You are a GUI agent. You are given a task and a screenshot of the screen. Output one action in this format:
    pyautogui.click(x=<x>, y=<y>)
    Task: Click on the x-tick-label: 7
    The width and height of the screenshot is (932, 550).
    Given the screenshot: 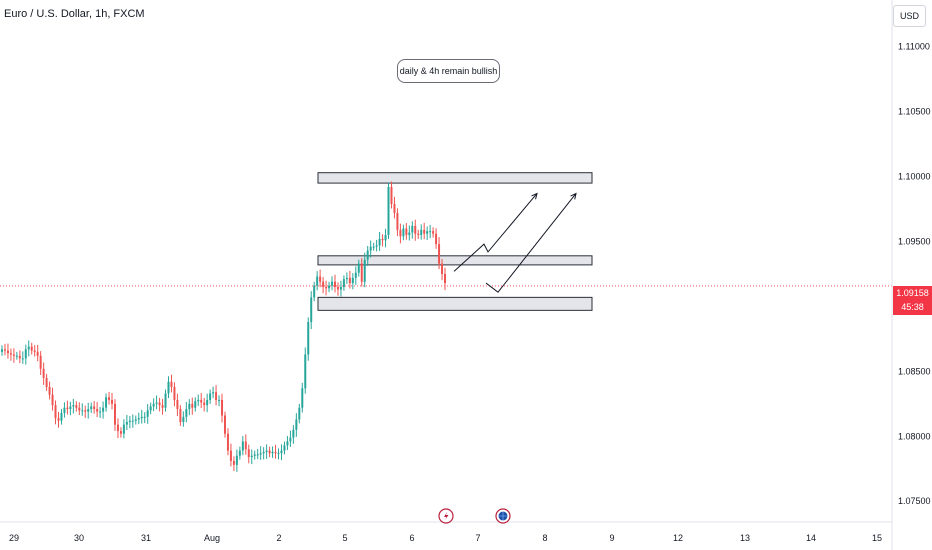 What is the action you would take?
    pyautogui.click(x=477, y=538)
    